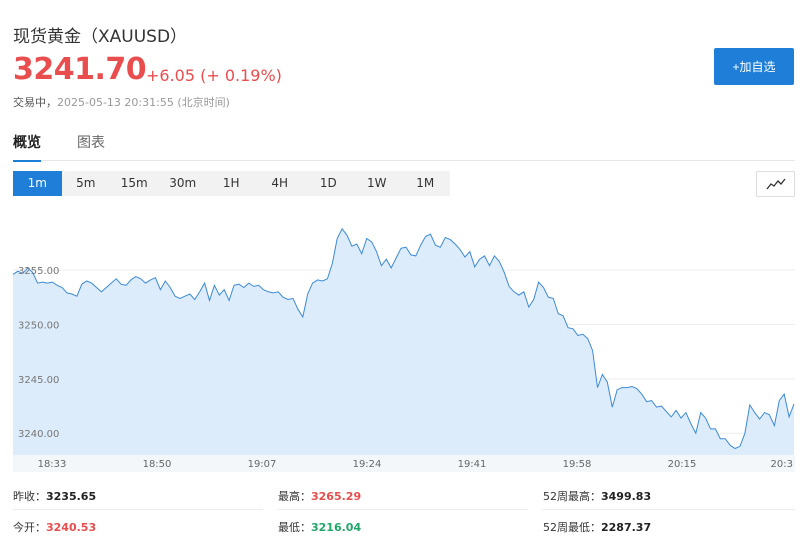  Describe the element at coordinates (183, 183) in the screenshot. I see `range-30m-button: 30m` at that location.